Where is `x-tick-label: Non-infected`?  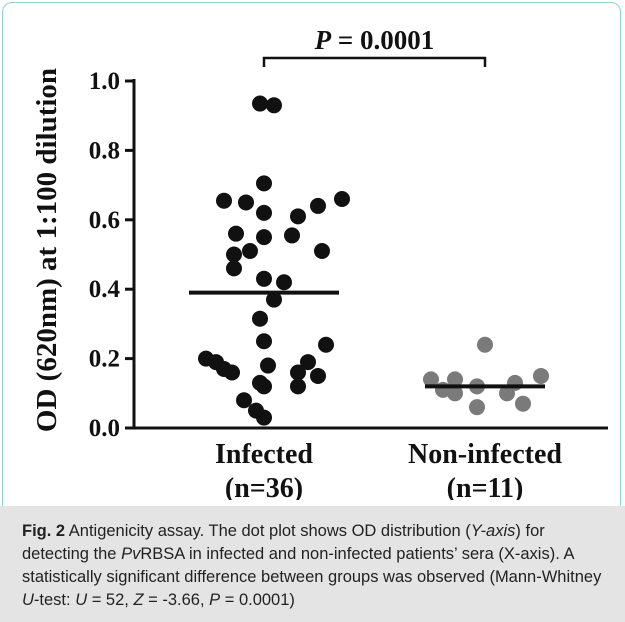
x-tick-label: Non-infected is located at coordinates (485, 454).